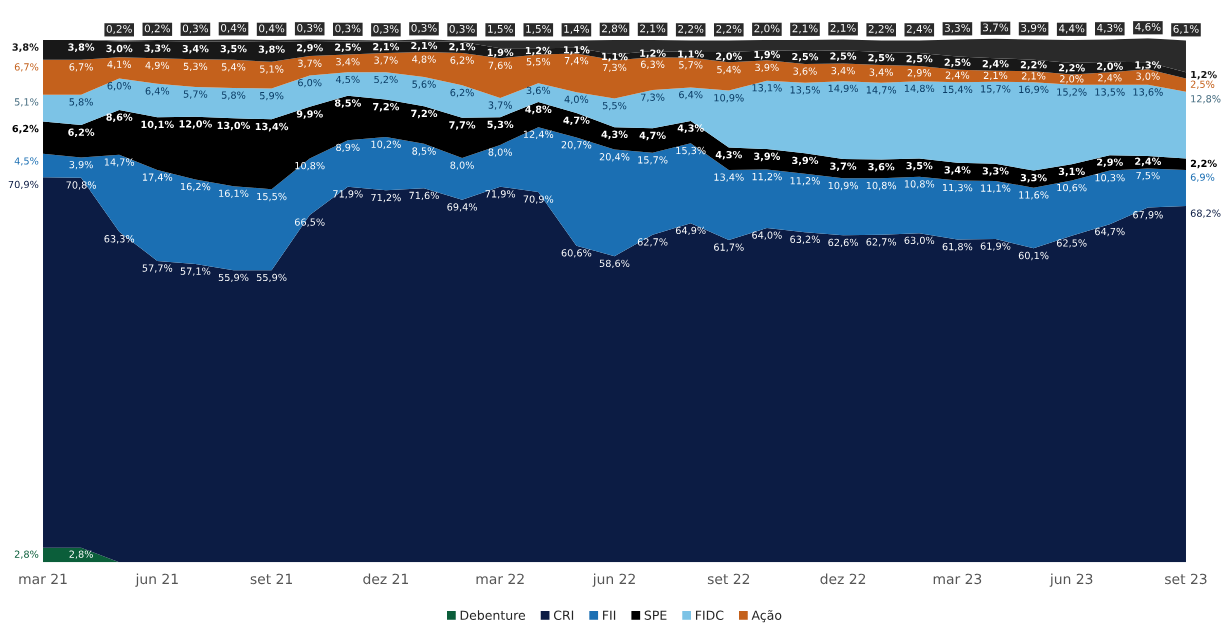 The height and width of the screenshot is (639, 1229). What do you see at coordinates (195, 124) in the screenshot?
I see `data-label: 12,0%` at bounding box center [195, 124].